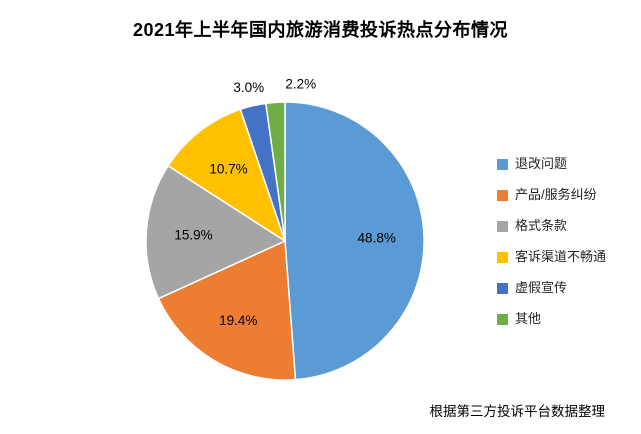 The image size is (641, 434). What do you see at coordinates (528, 318) in the screenshot?
I see `legend-label: 其他` at bounding box center [528, 318].